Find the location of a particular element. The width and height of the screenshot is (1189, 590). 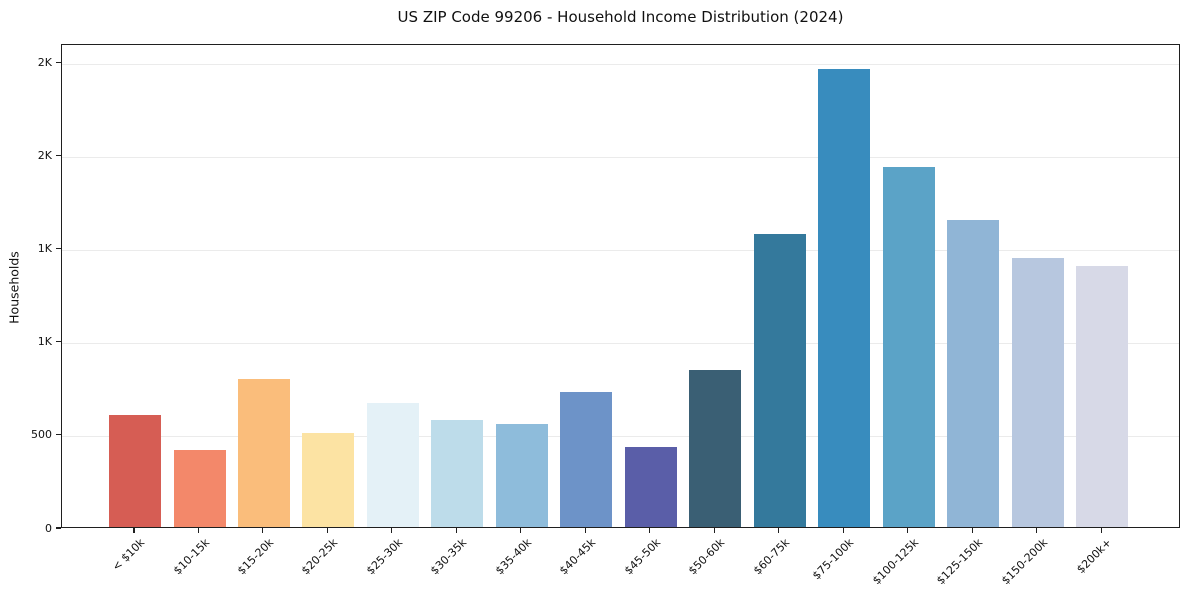

y-tick-label: 500 is located at coordinates (41, 435).